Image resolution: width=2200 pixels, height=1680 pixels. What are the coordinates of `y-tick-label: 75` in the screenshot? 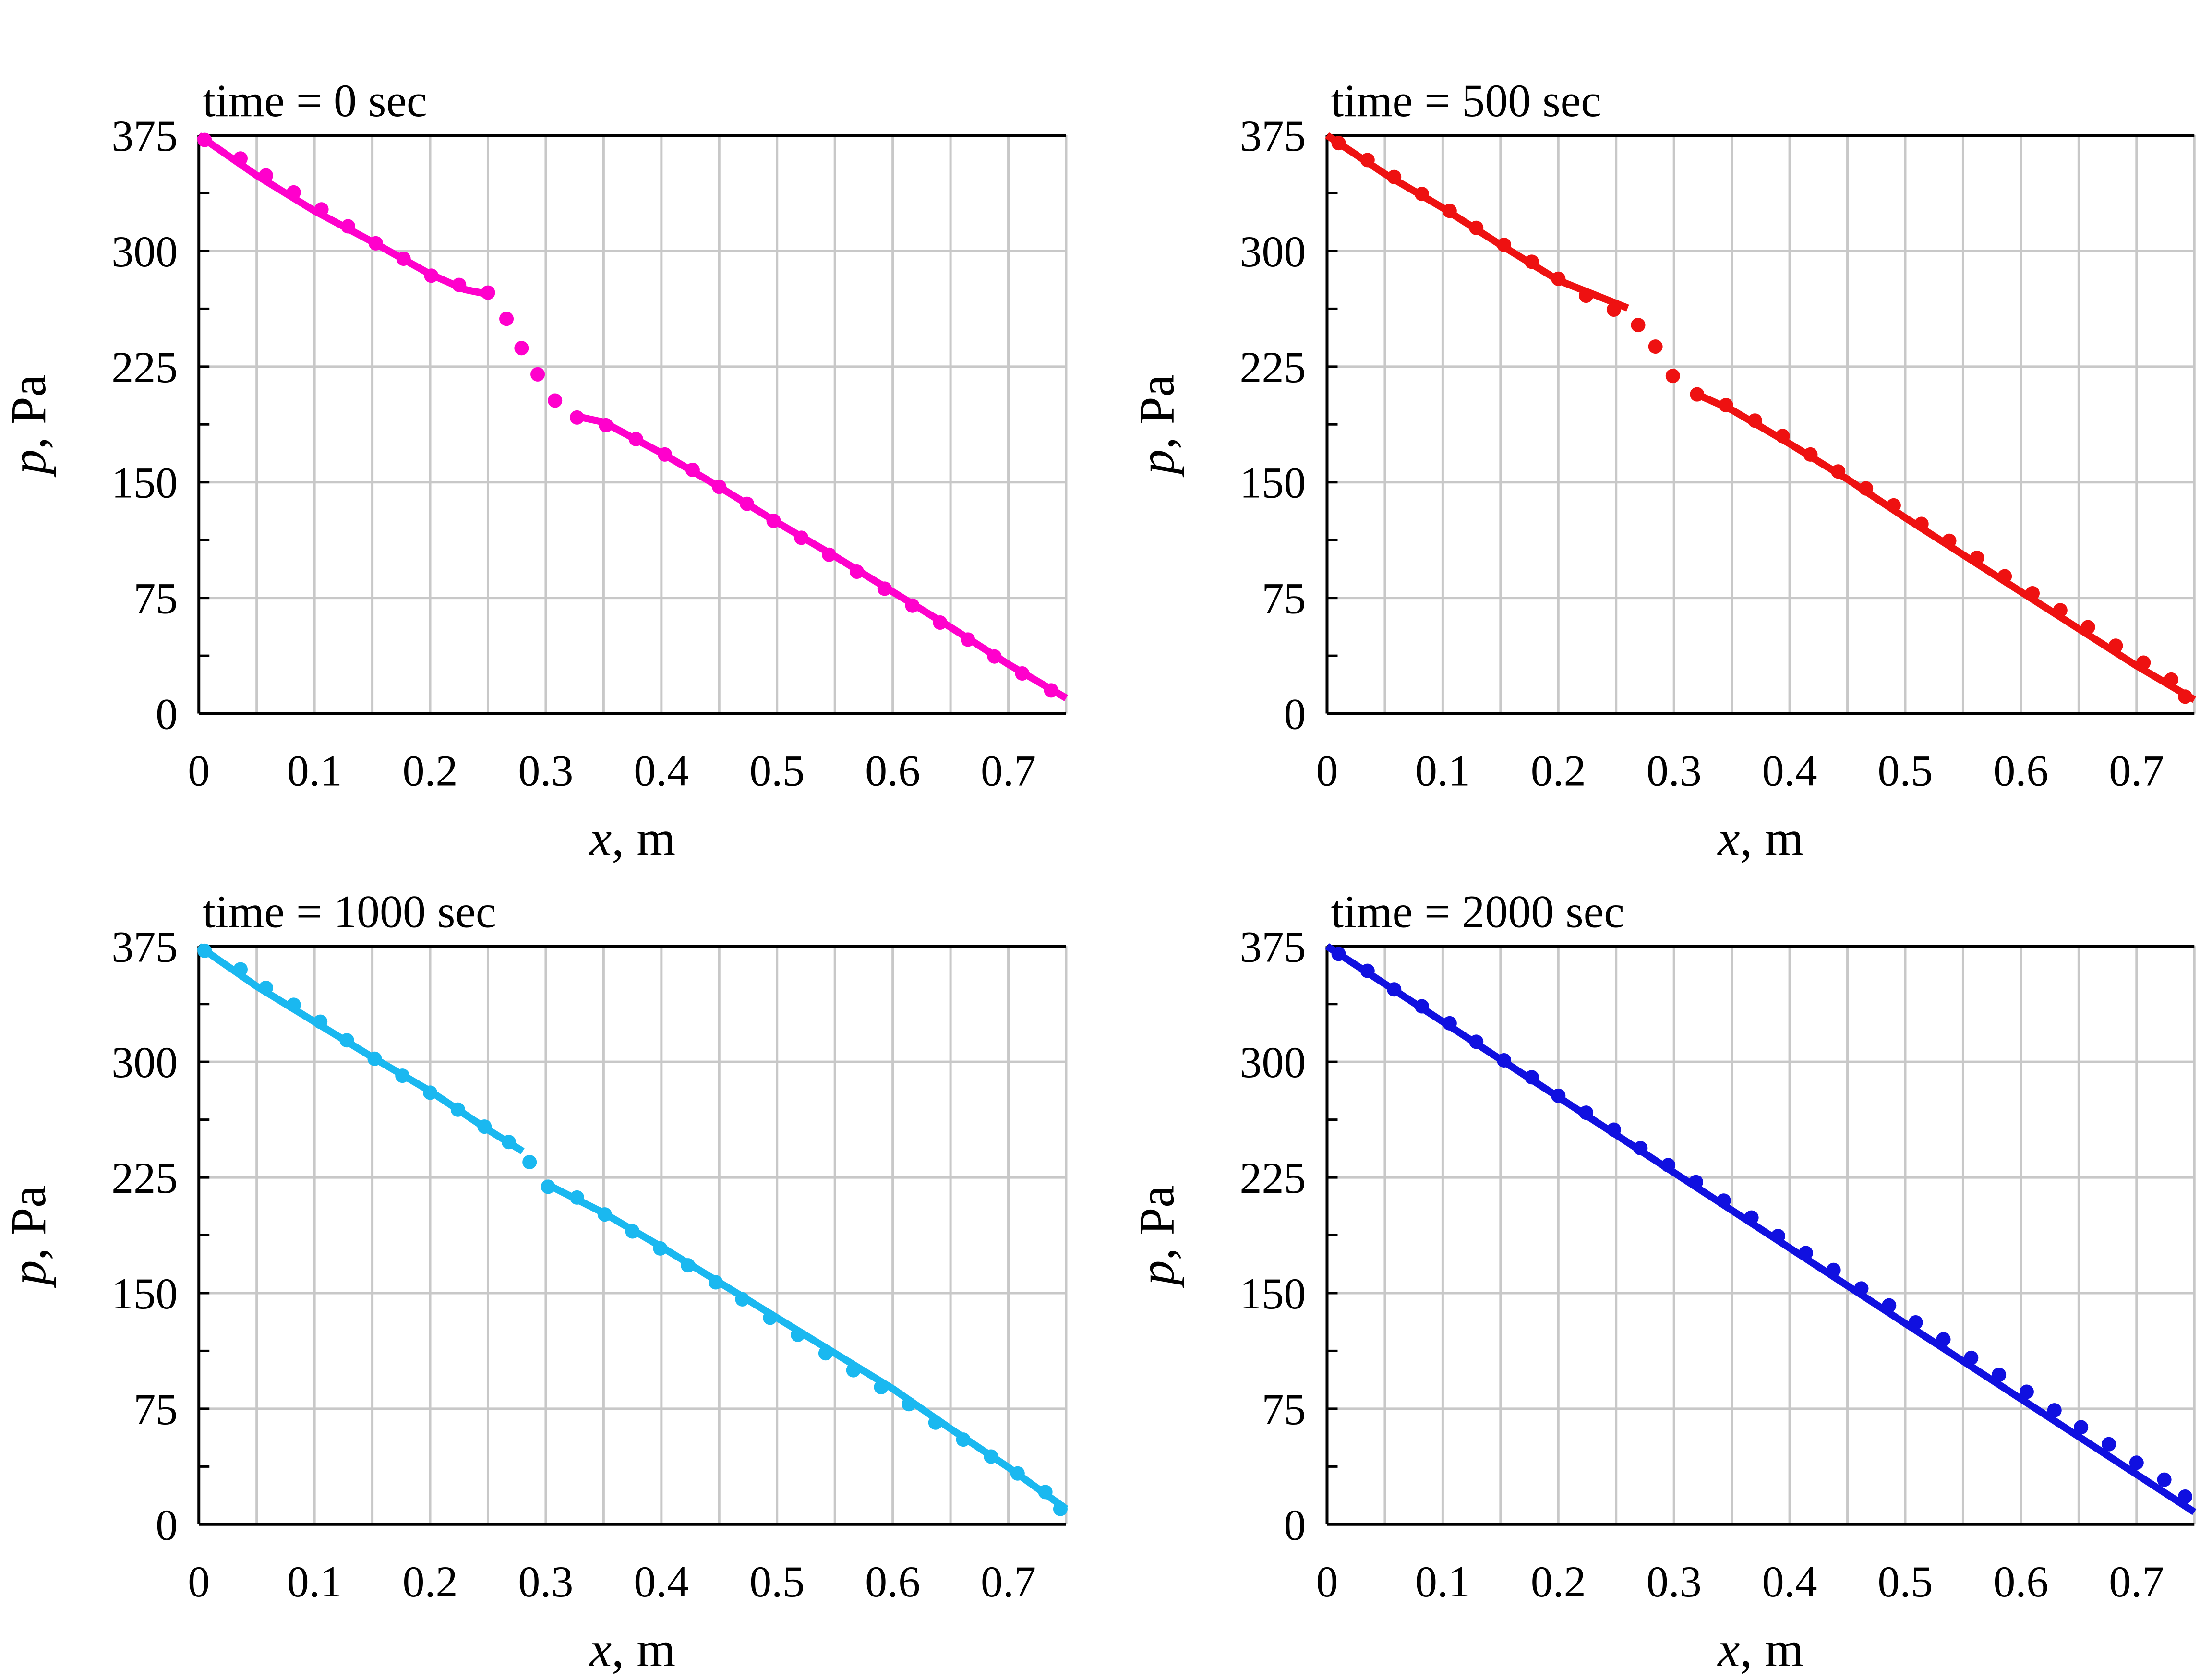 It's located at (155, 598).